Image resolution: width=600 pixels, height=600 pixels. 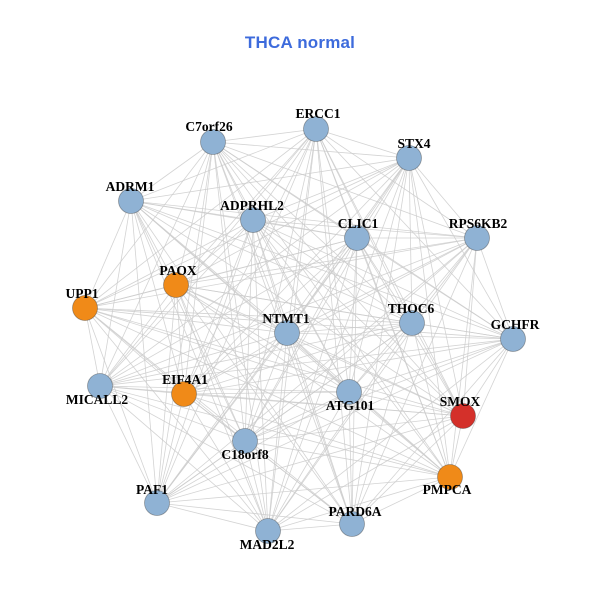 I want to click on node-UPP1, so click(x=85, y=308).